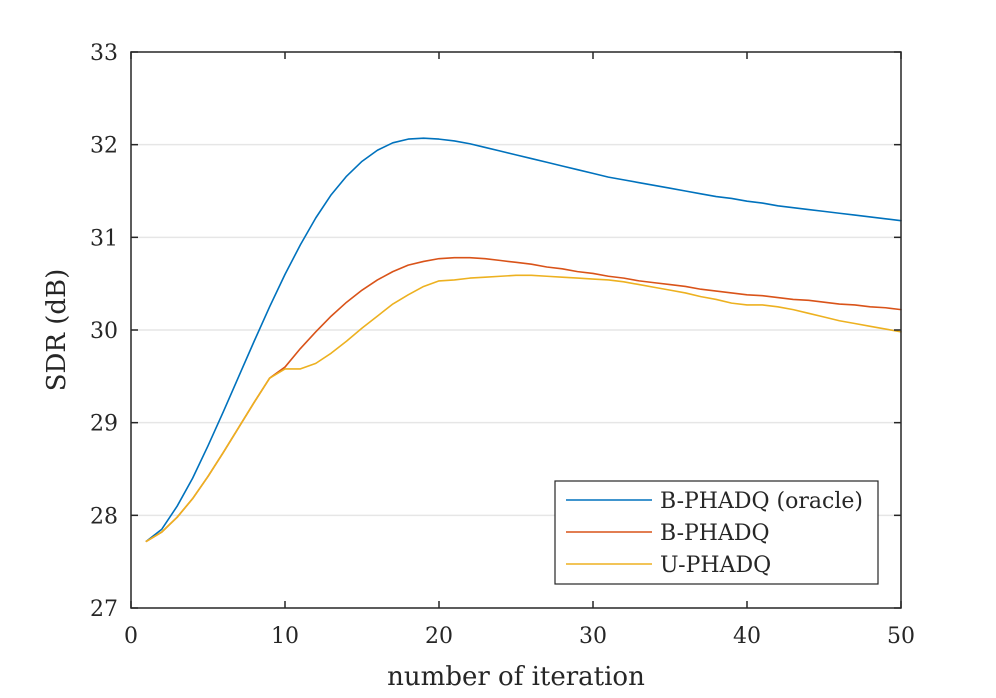 Image resolution: width=996 pixels, height=698 pixels. Describe the element at coordinates (901, 636) in the screenshot. I see `x-tick-label: 50` at that location.